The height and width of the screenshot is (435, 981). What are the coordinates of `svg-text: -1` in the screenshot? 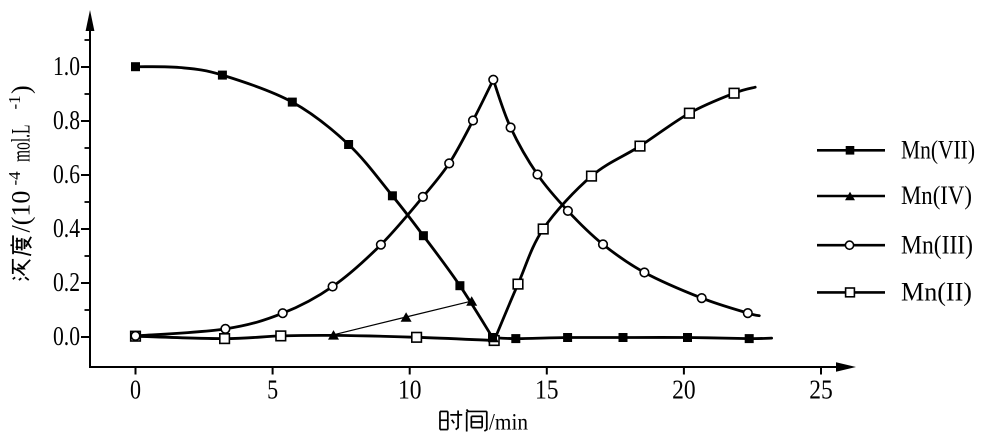 It's located at (14, 102).